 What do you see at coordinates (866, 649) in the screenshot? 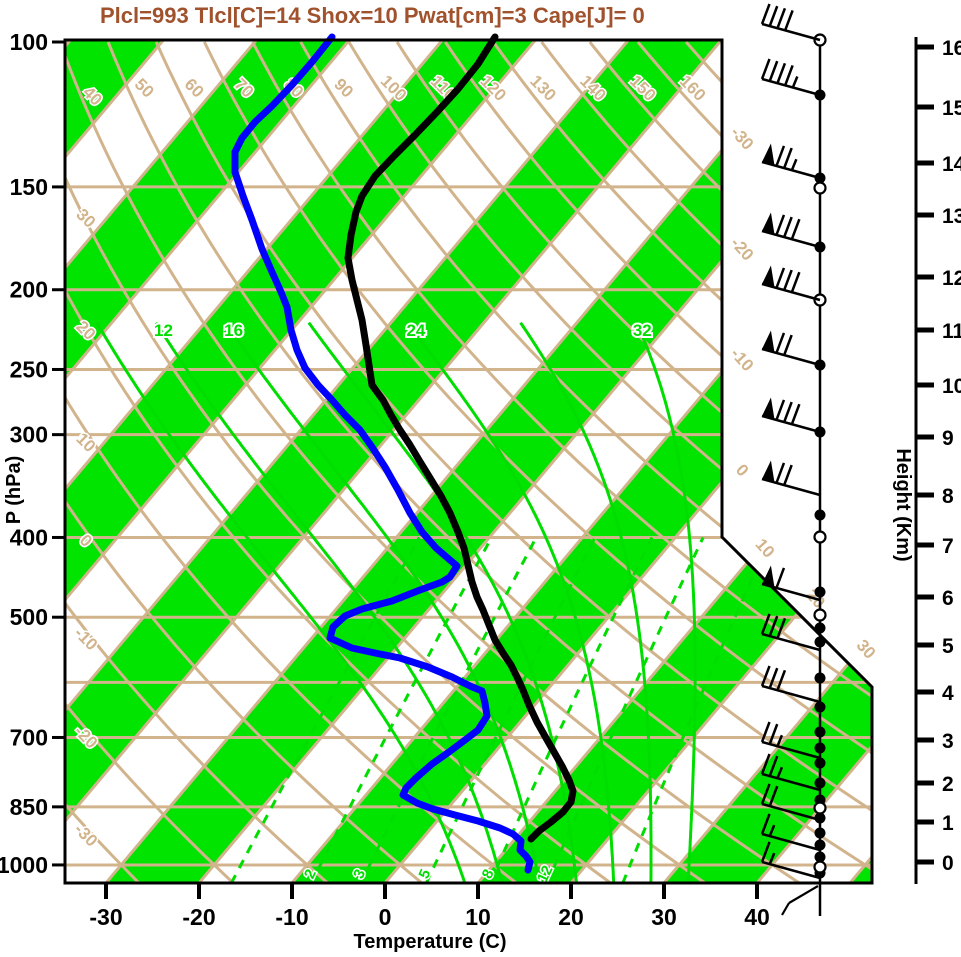
I see `isotherm-label: 30` at bounding box center [866, 649].